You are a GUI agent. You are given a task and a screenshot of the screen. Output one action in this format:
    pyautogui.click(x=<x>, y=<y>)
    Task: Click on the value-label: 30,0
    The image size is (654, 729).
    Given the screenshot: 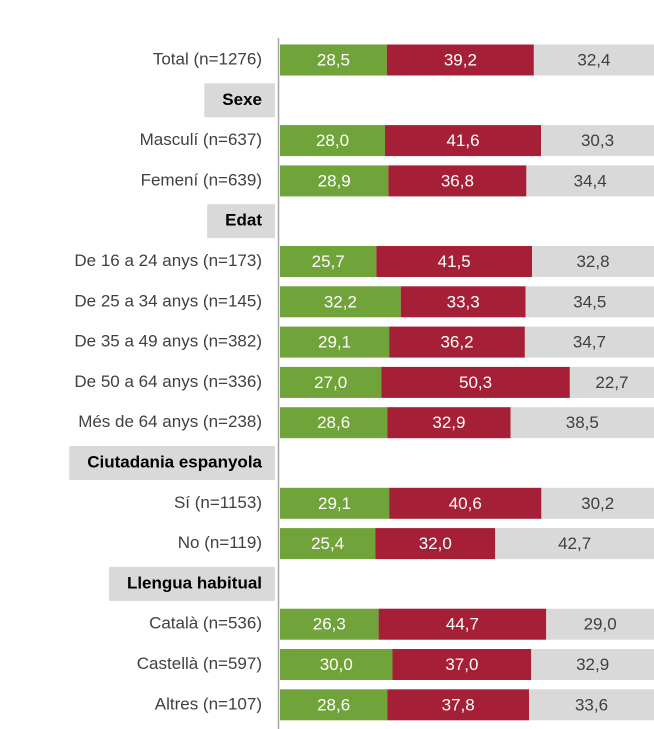 What is the action you would take?
    pyautogui.click(x=336, y=664)
    